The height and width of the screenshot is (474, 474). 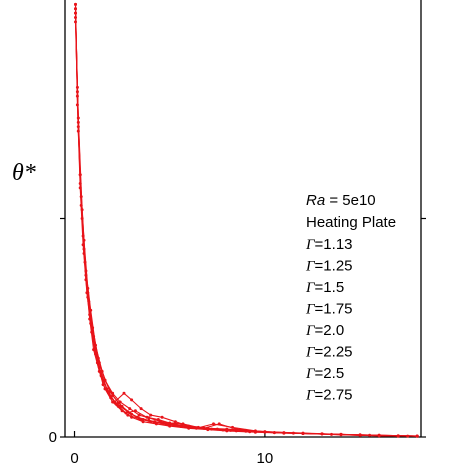 What do you see at coordinates (334, 266) in the screenshot?
I see `legend-entry-value: =1.25` at bounding box center [334, 266].